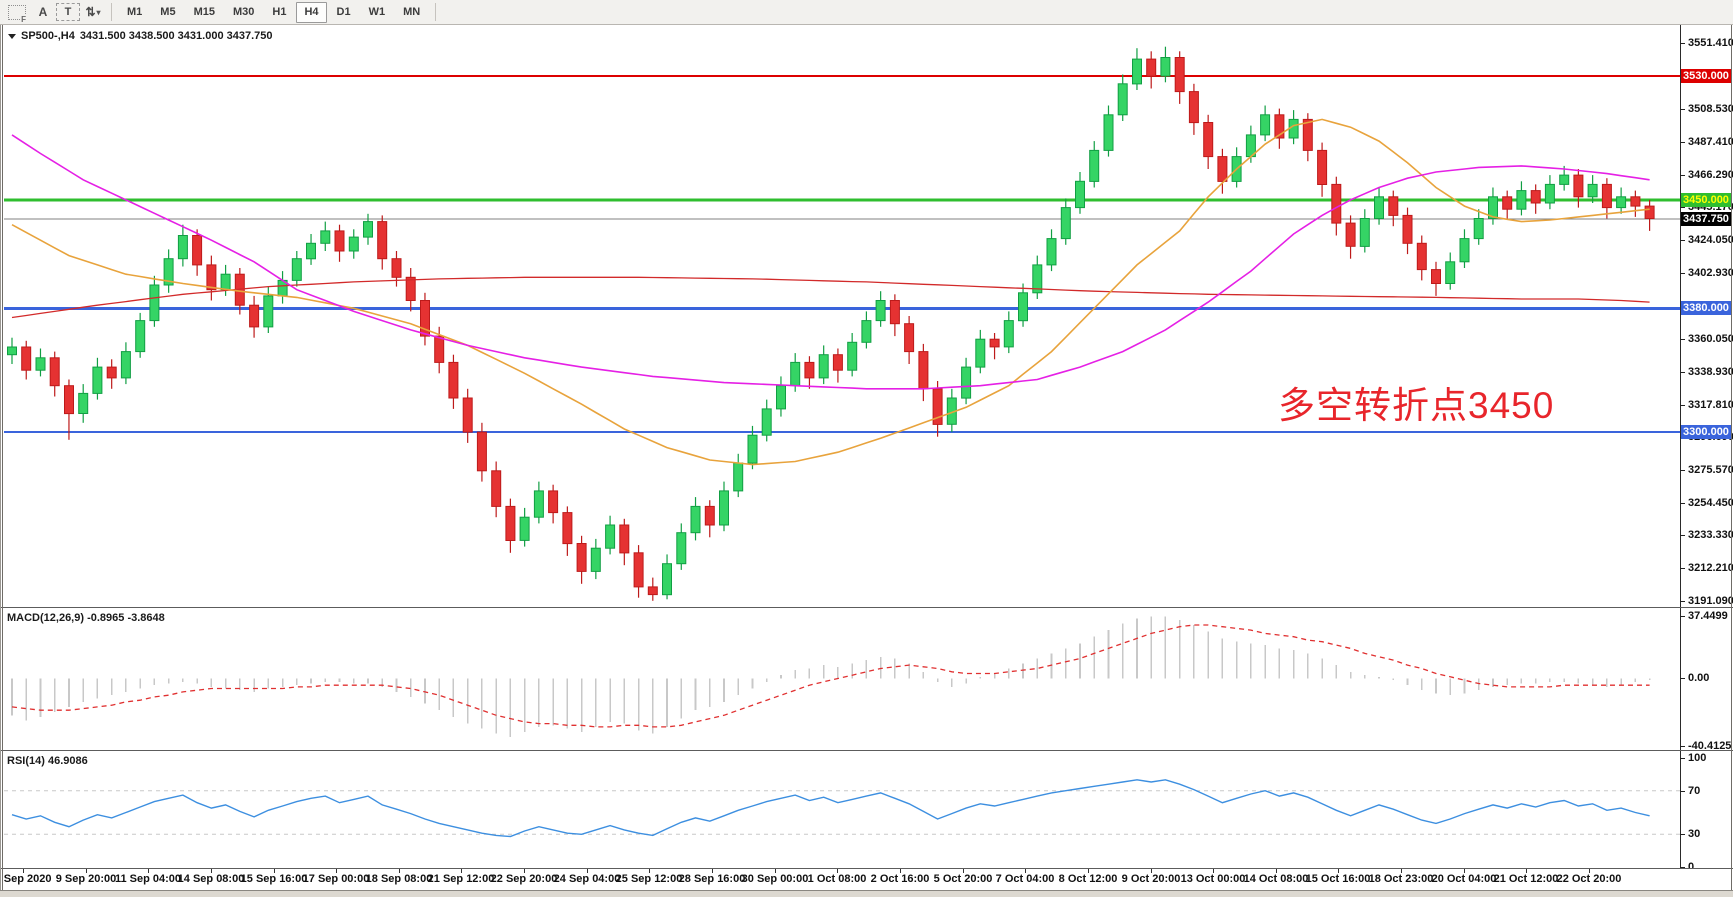  I want to click on timeframe-button-w1: W1, so click(377, 12).